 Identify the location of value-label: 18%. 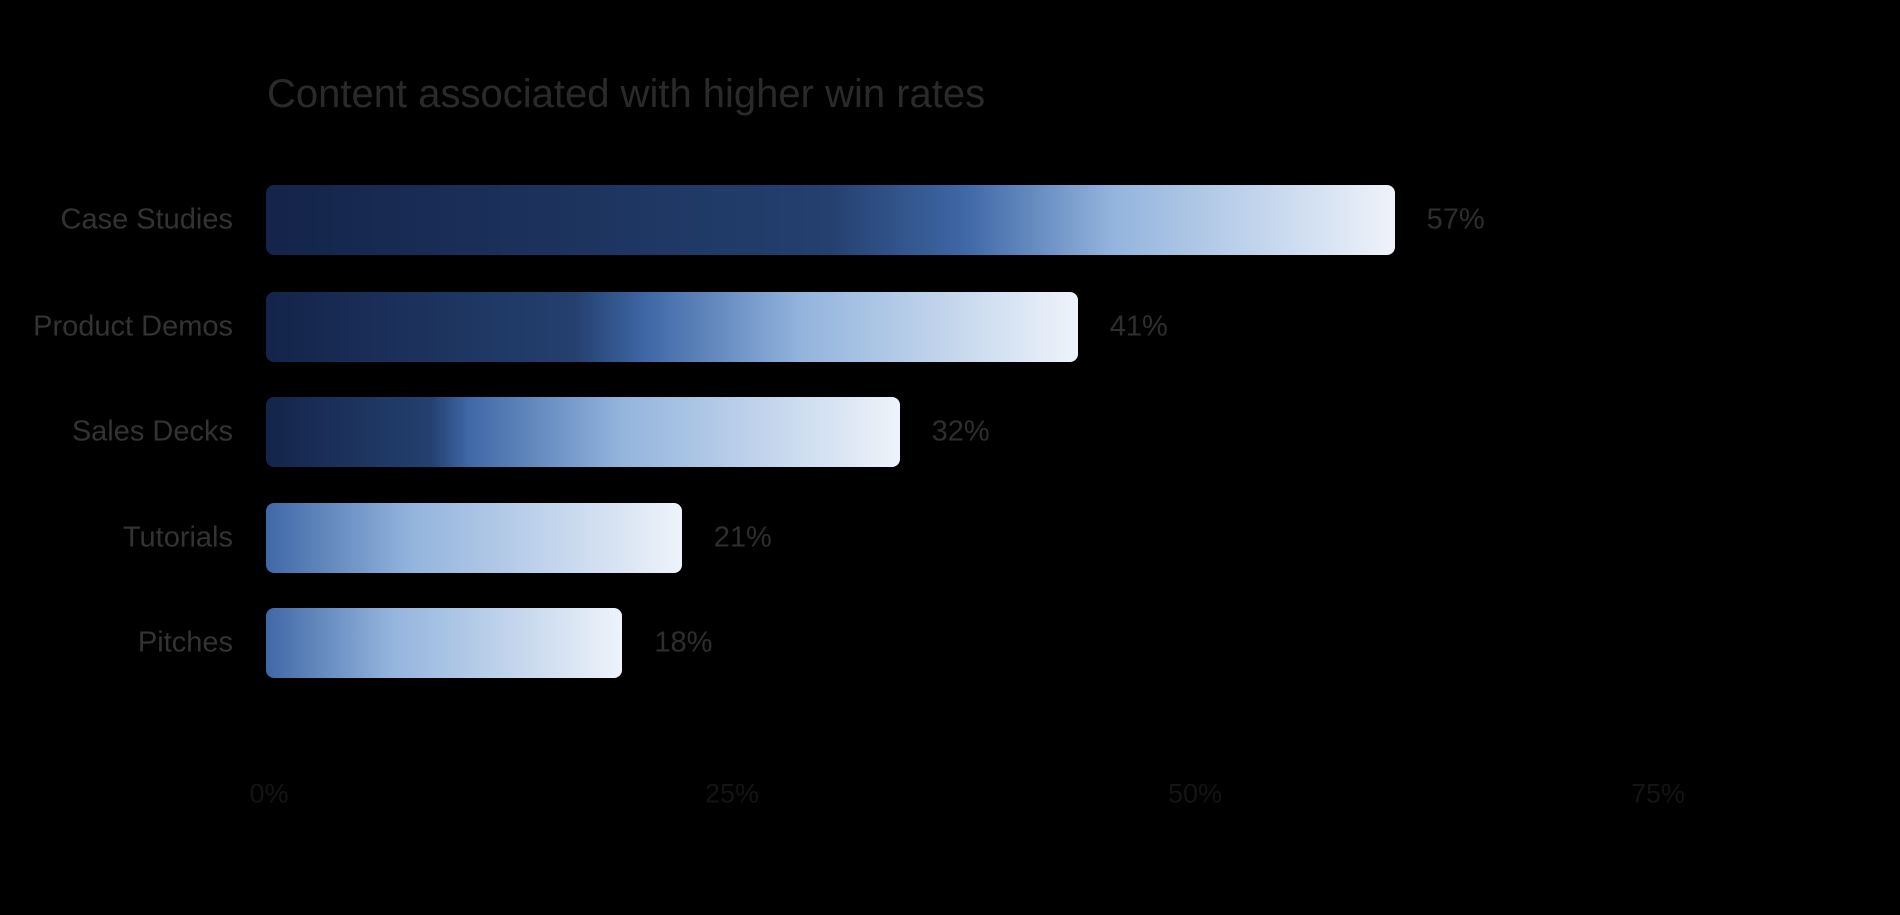
(683, 642).